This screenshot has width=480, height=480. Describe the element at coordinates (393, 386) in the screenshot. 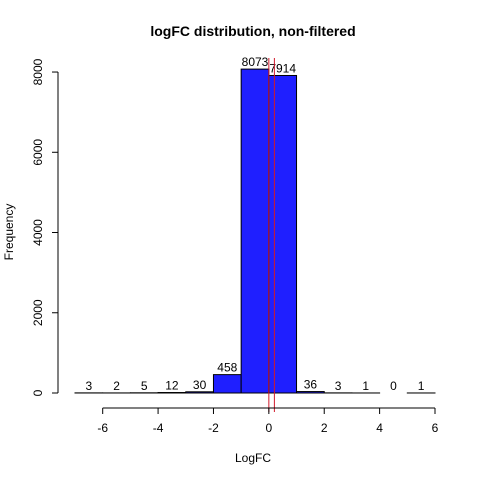

I see `bar-count-label: 0` at that location.